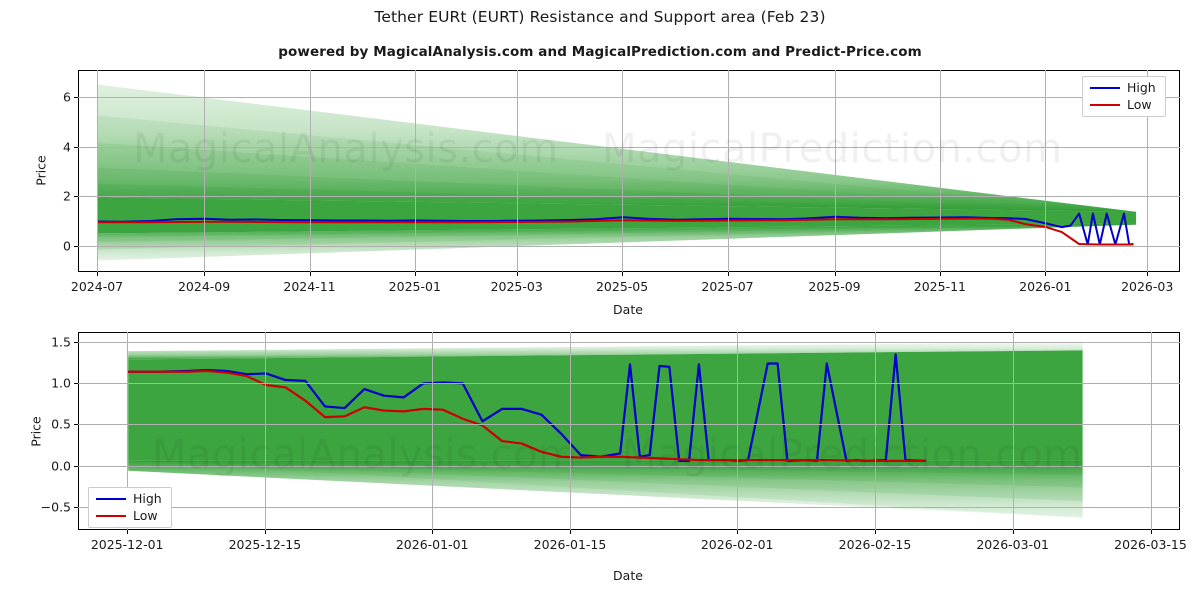 The width and height of the screenshot is (1200, 600). Describe the element at coordinates (61, 342) in the screenshot. I see `y-tick-label: 1.5` at that location.